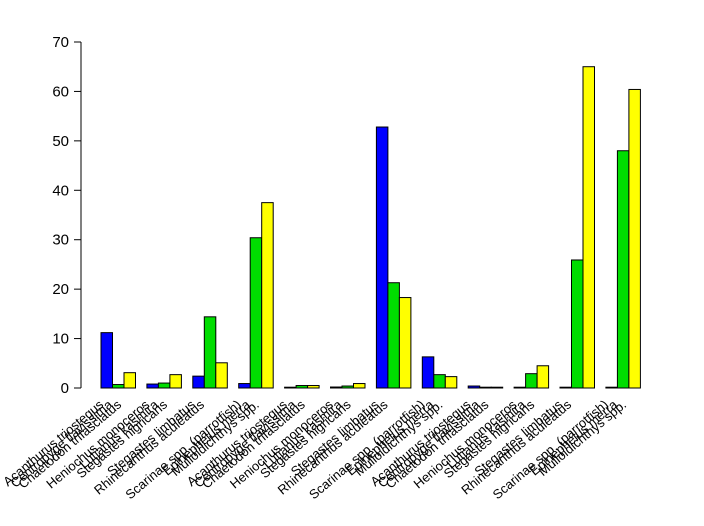 The width and height of the screenshot is (704, 526). I want to click on y-tick-label: 20, so click(60, 289).